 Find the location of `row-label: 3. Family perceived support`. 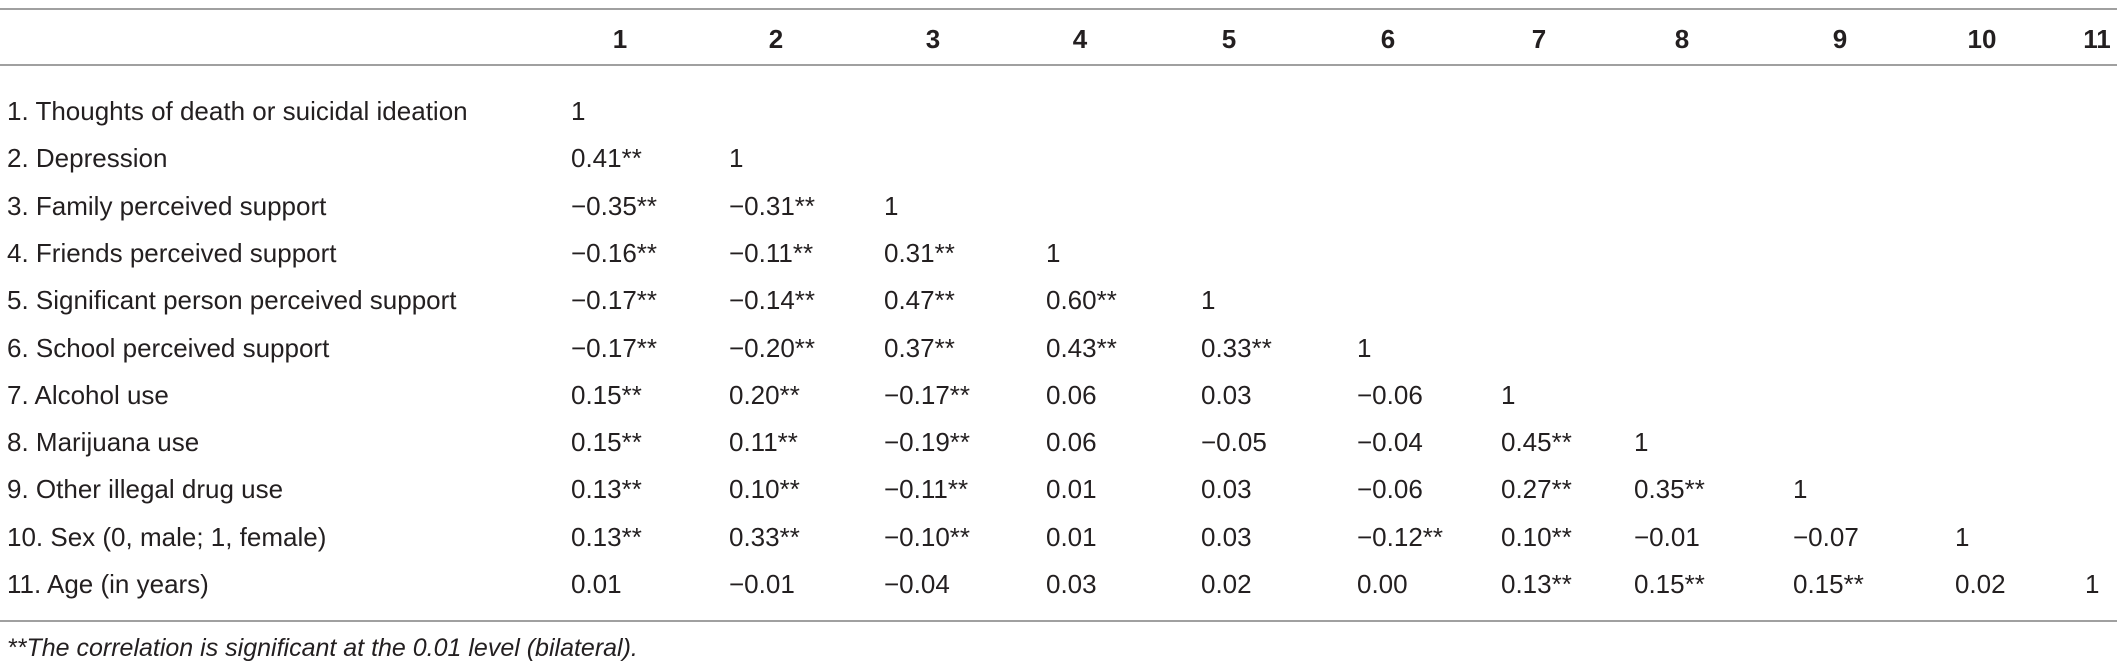

row-label: 3. Family perceived support is located at coordinates (167, 205).